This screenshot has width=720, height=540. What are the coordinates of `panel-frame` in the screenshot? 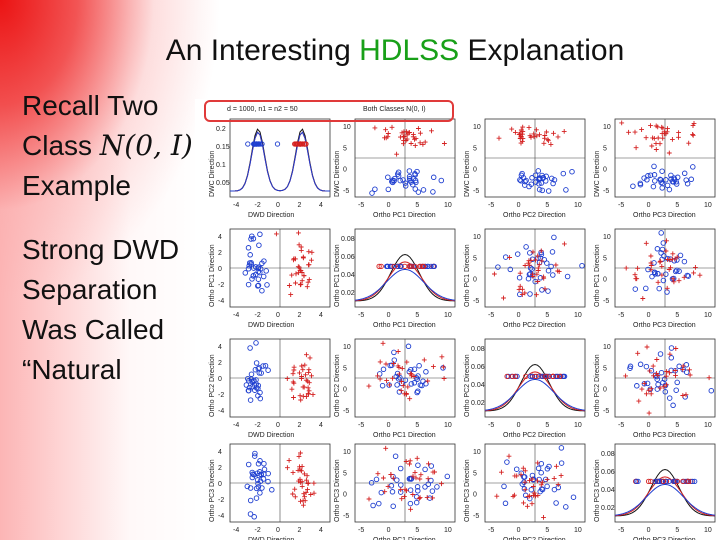 It's located at (405, 268).